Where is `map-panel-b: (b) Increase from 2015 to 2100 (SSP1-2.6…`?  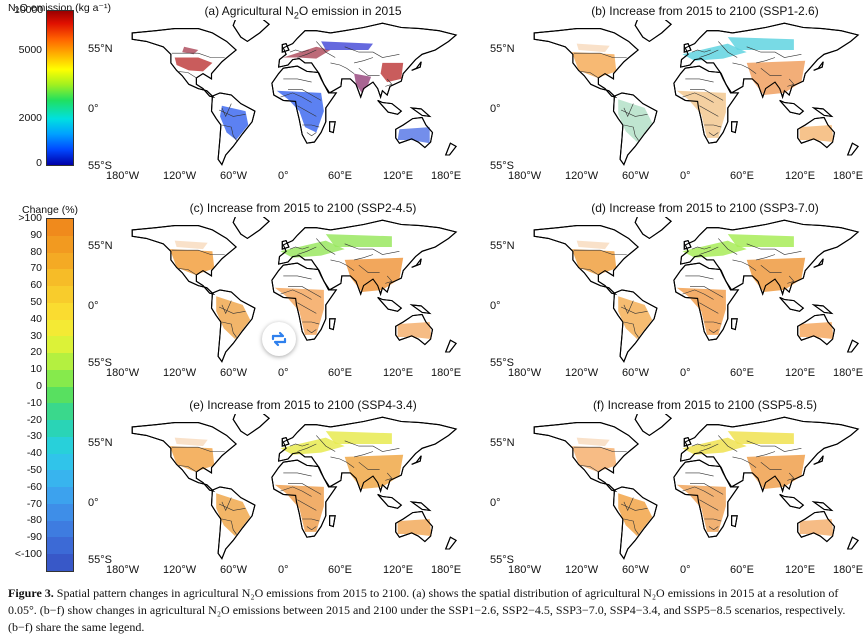 map-panel-b: (b) Increase from 2015 to 2100 (SSP1-2.6… is located at coordinates (676, 99).